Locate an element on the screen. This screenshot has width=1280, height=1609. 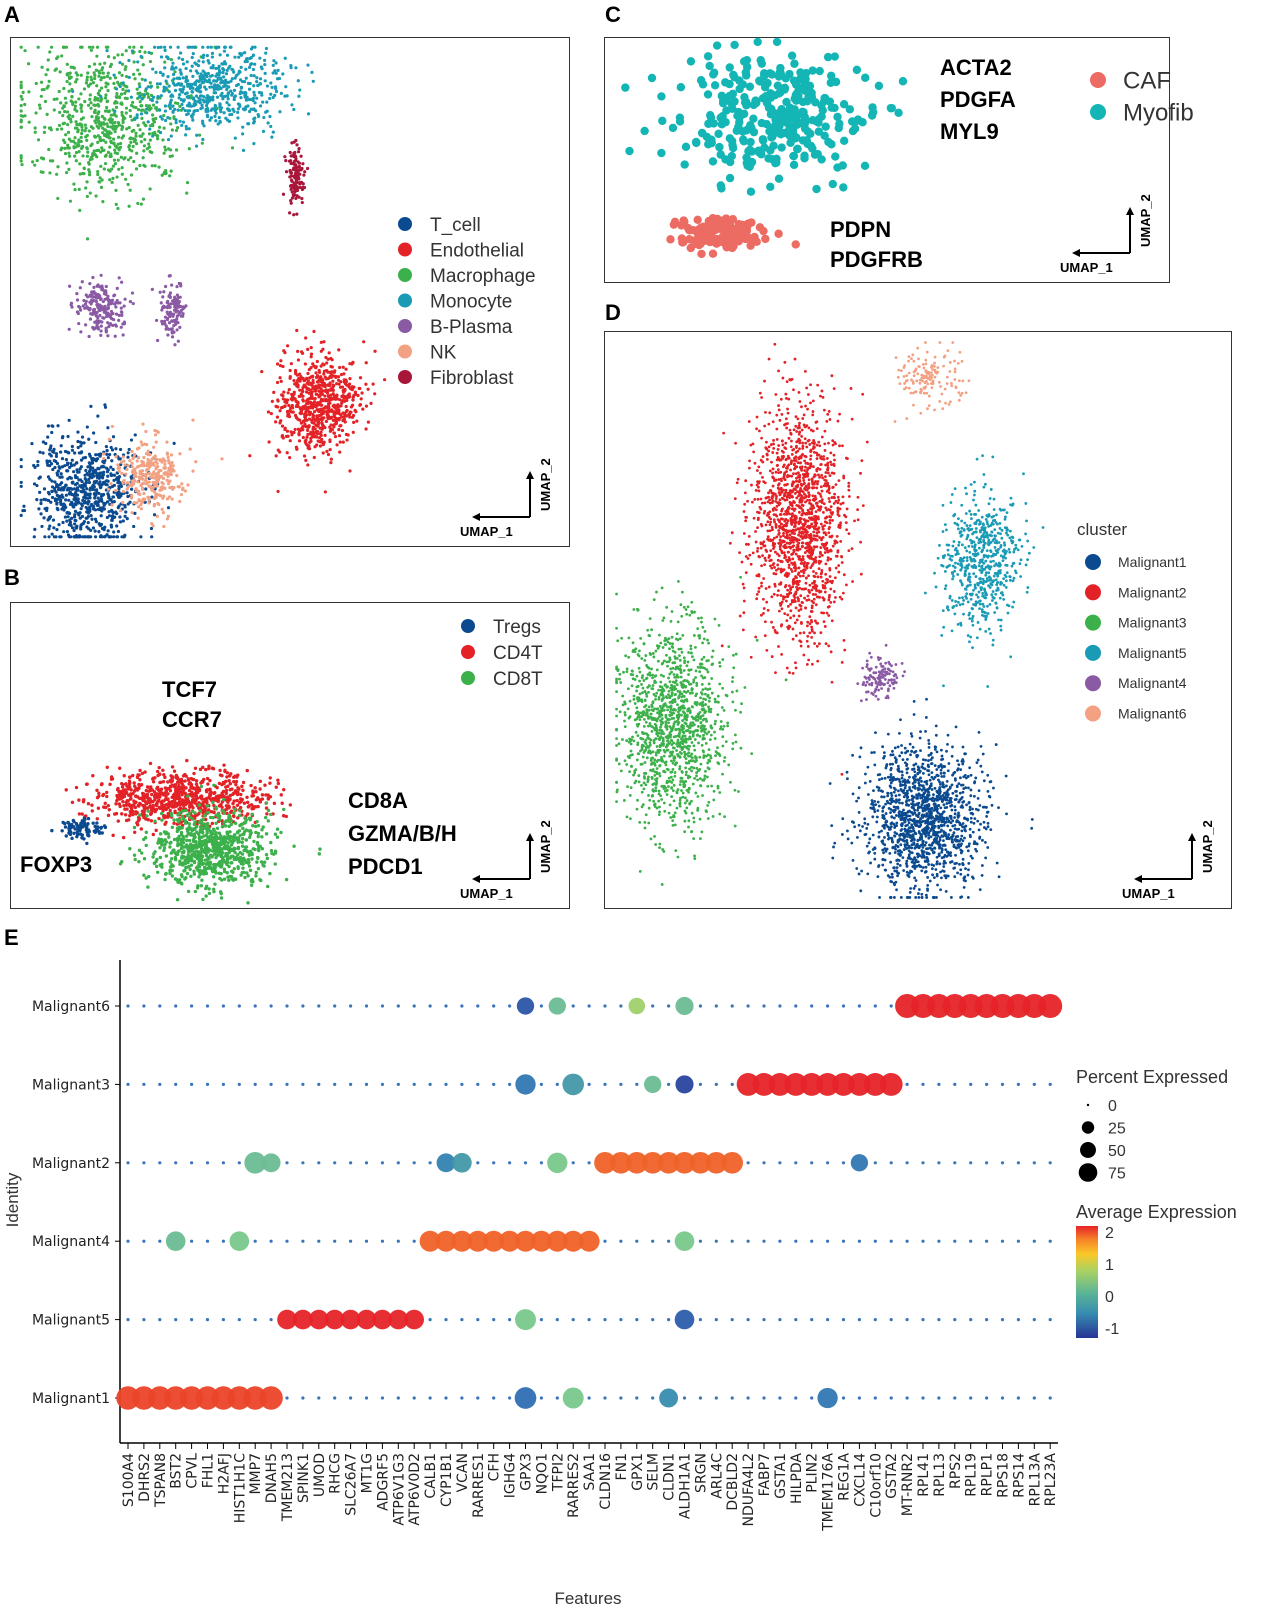
cluster-nk is located at coordinates (163, 473).